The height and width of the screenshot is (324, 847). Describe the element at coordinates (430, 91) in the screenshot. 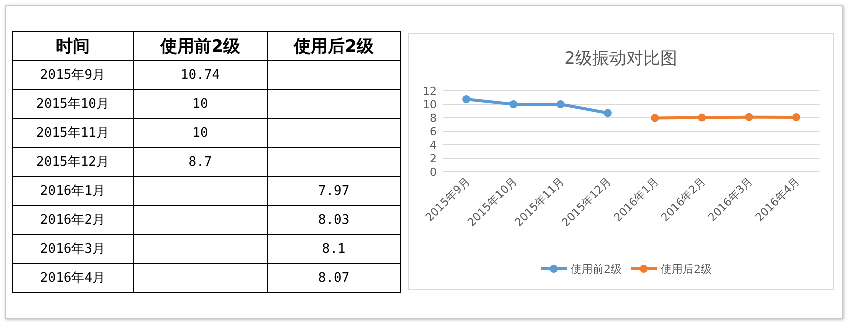

I see `y-tick-label: 12` at that location.